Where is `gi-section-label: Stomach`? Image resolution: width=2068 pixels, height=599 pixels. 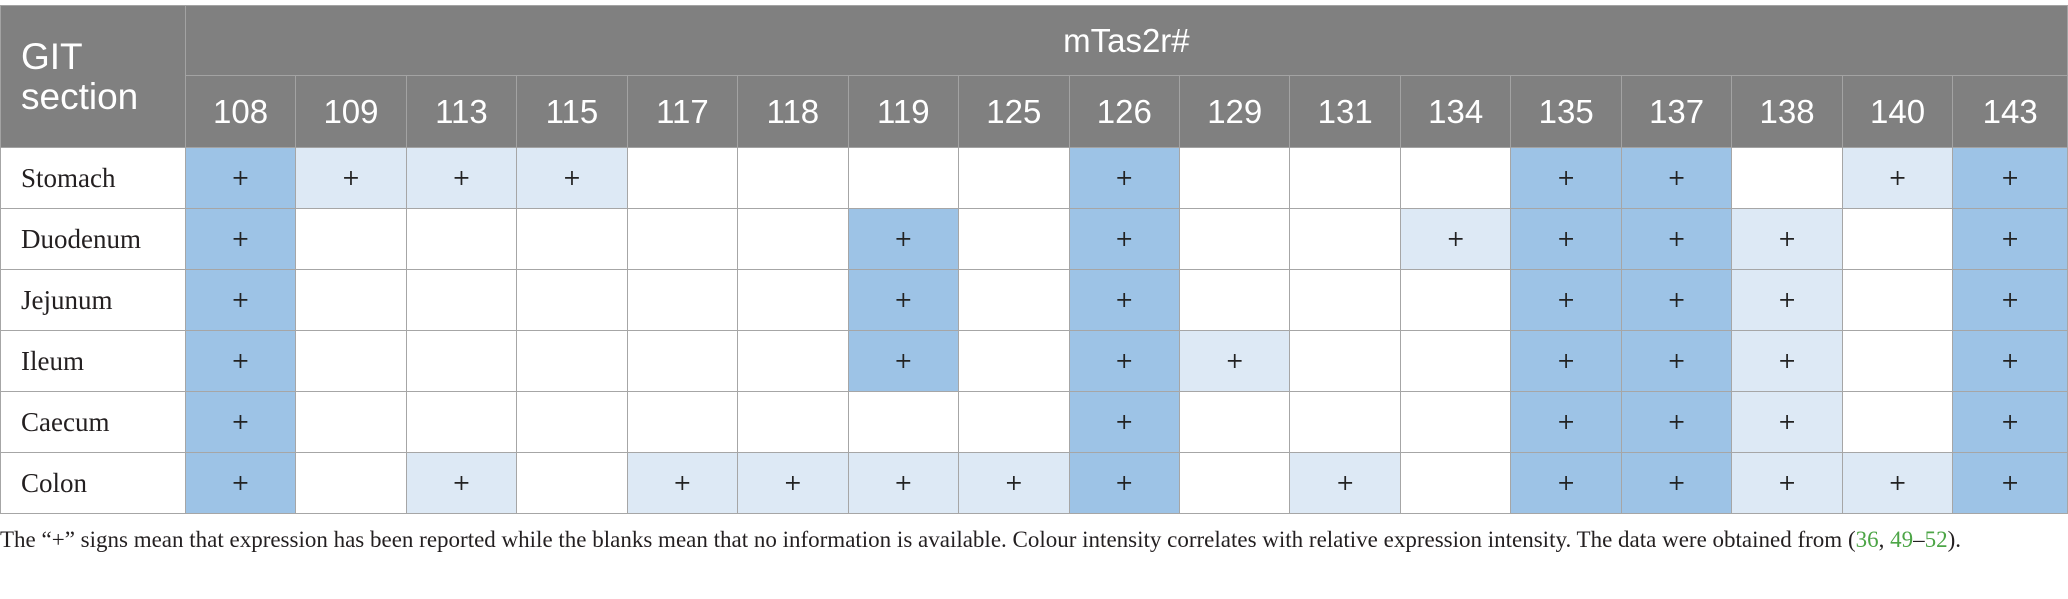 gi-section-label: Stomach is located at coordinates (93, 178).